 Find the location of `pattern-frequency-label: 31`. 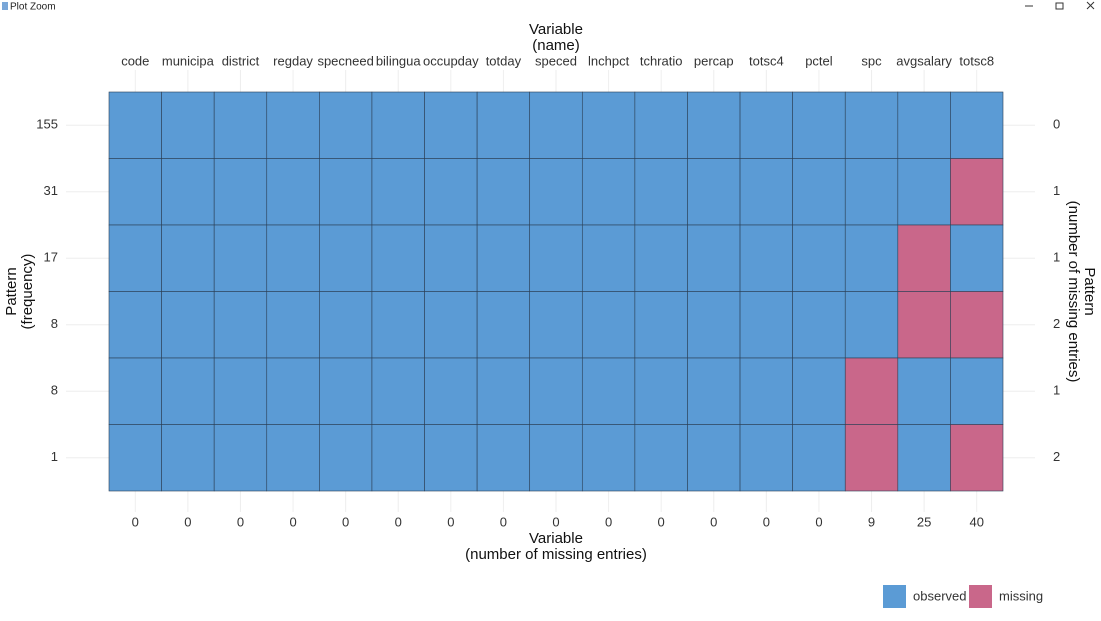

pattern-frequency-label: 31 is located at coordinates (51, 190).